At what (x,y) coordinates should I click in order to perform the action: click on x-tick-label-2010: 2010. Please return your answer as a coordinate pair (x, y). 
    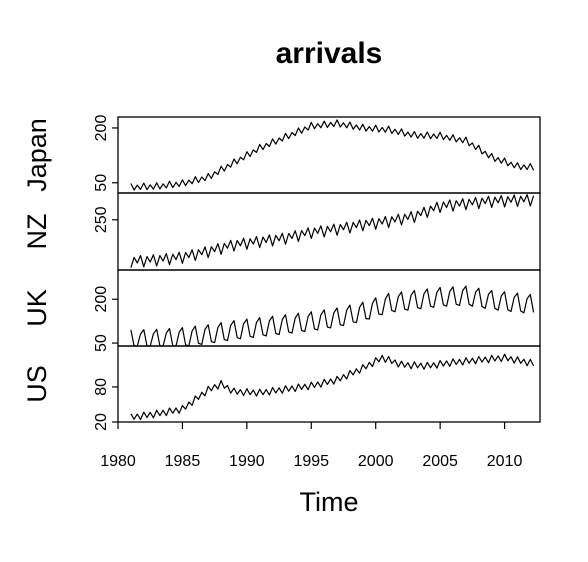
    Looking at the image, I should click on (505, 461).